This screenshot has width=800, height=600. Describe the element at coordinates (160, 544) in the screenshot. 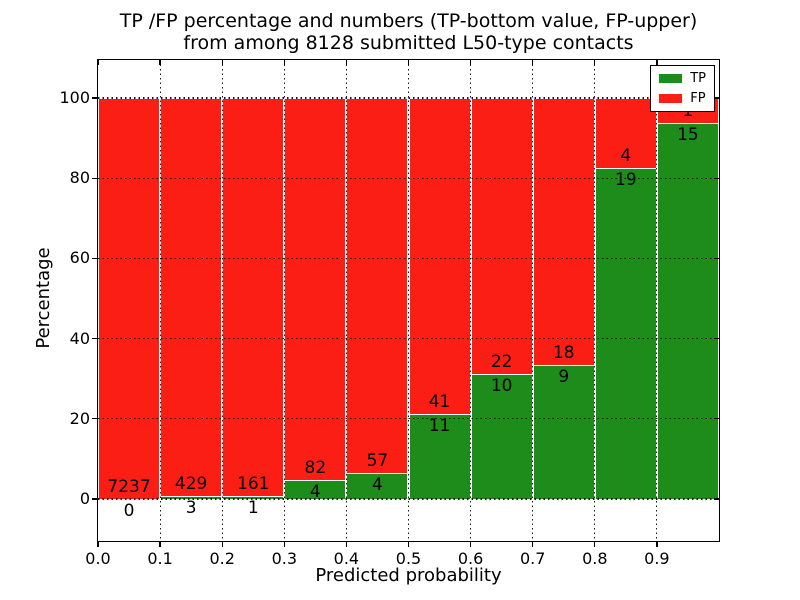

I see `x-tick-0.1` at that location.